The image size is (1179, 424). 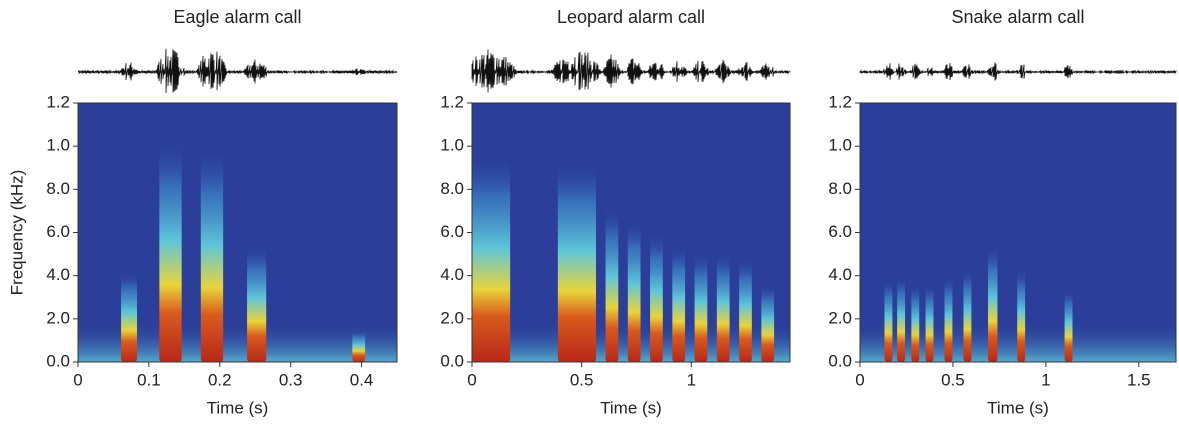 I want to click on chart-title: Snake alarm call, so click(x=1017, y=17).